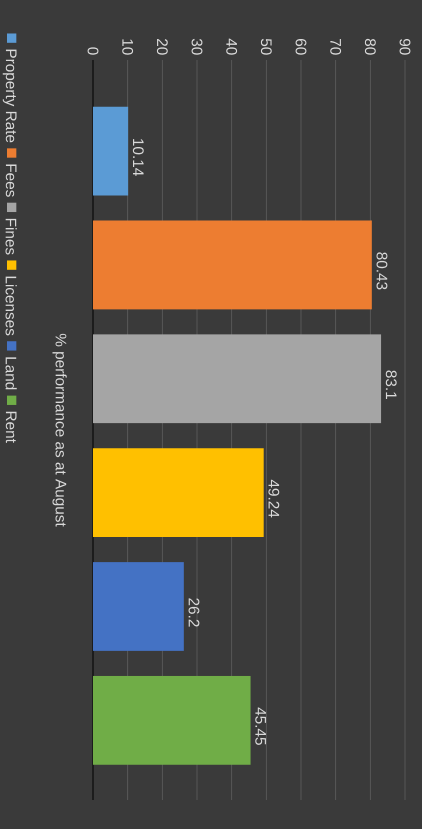 This screenshot has height=829, width=422. I want to click on data-label: 10.14, so click(138, 157).